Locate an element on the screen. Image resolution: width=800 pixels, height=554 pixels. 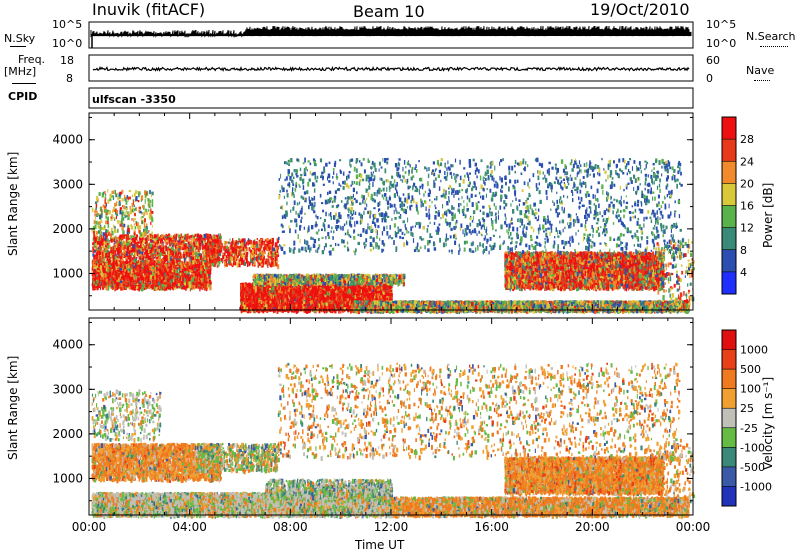
colorbar-tick-label: 8 is located at coordinates (743, 250).